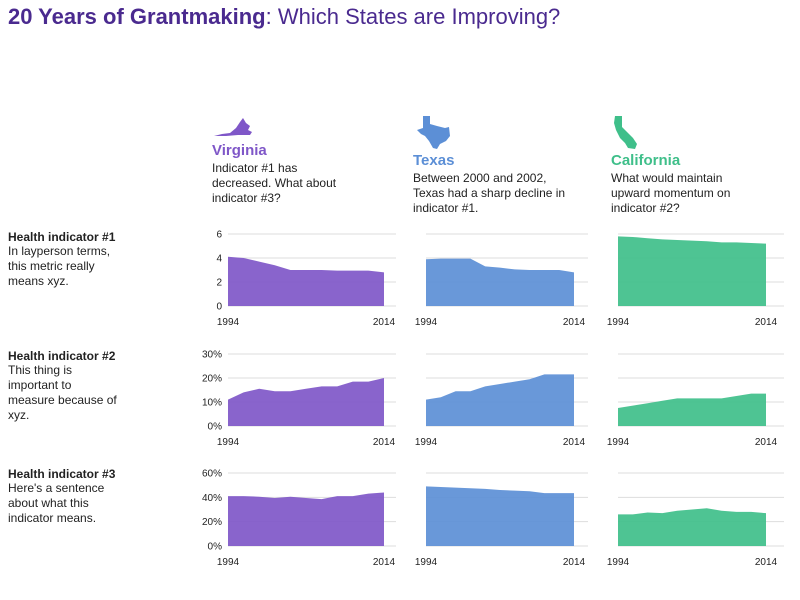 The height and width of the screenshot is (600, 800). Describe the element at coordinates (62, 474) in the screenshot. I see `indicator-title: Health indicator #3` at that location.